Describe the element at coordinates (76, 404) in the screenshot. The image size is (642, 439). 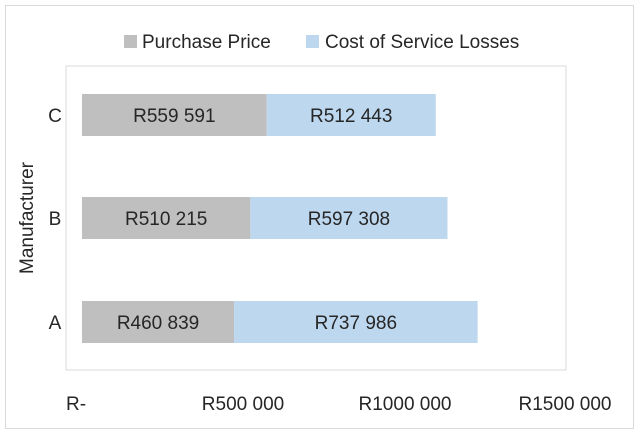
I see `x-tick-label-1: R-` at that location.